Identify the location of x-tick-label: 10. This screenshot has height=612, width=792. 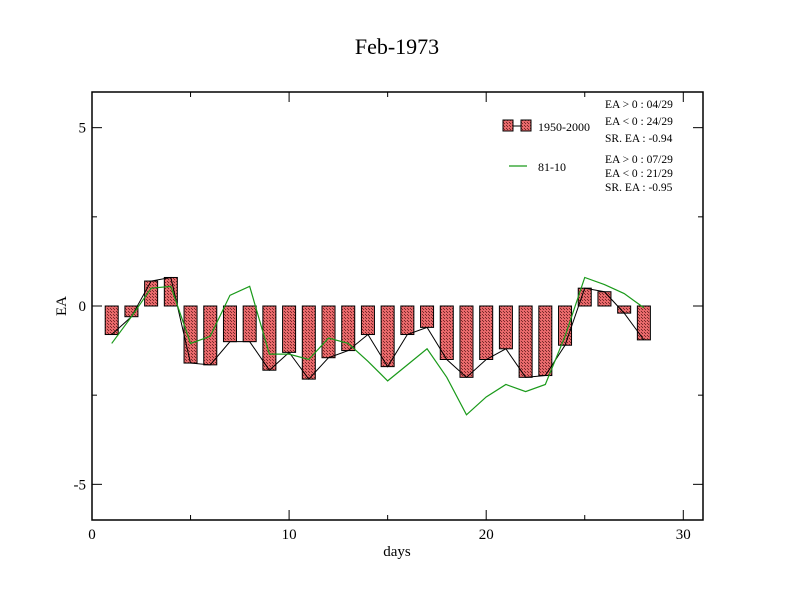
(289, 535).